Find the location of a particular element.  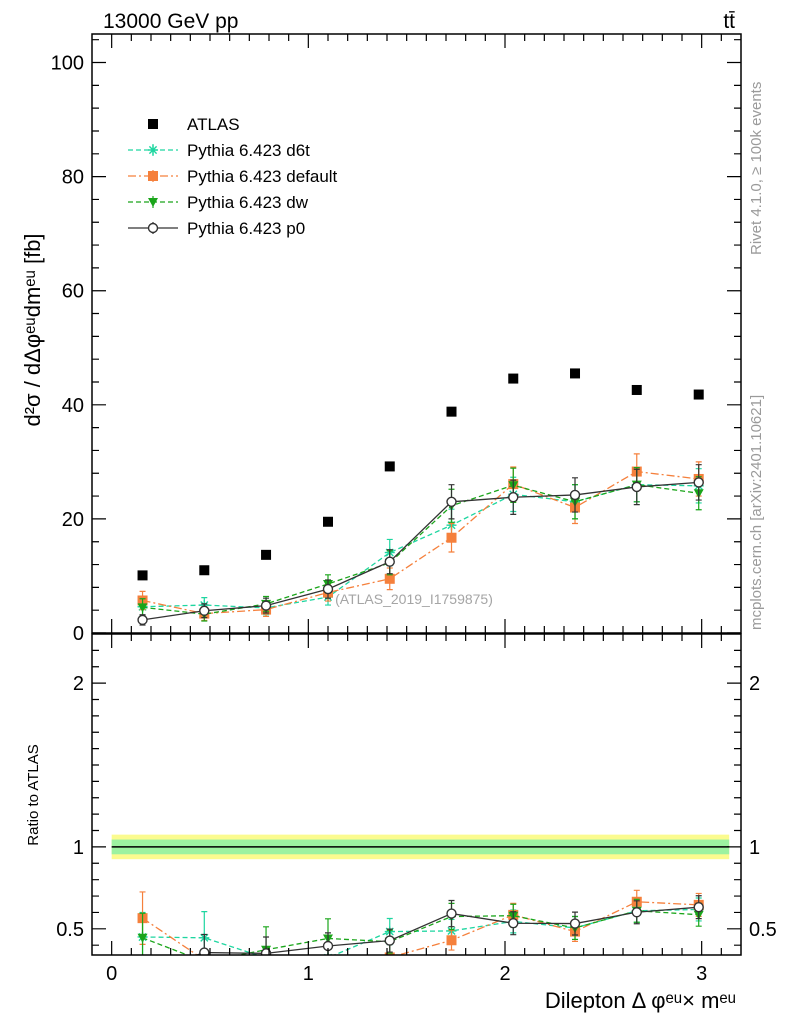

legend-entry-3: Pythia 6.423 dw is located at coordinates (218, 202).